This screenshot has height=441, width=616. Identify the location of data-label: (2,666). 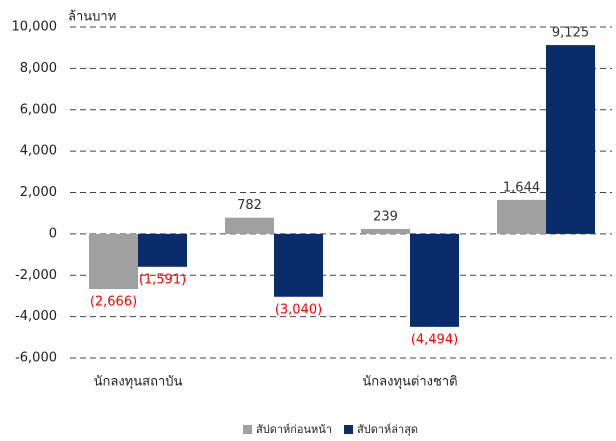
(113, 302).